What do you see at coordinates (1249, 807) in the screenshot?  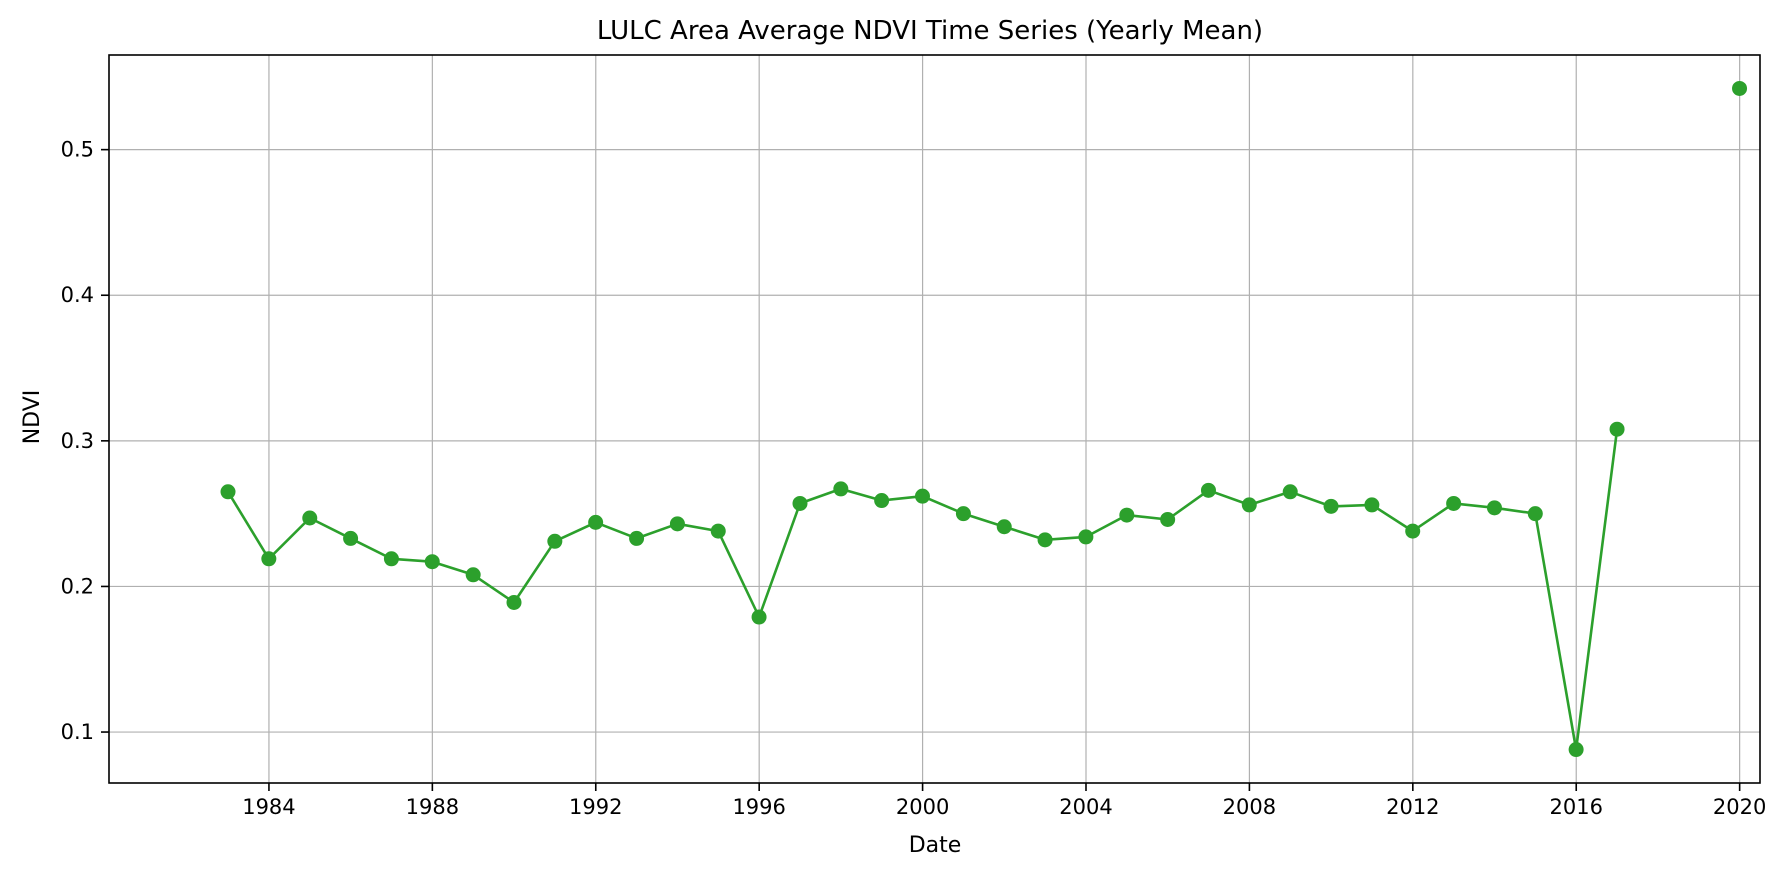 I see `x-tick-label: 2008` at bounding box center [1249, 807].